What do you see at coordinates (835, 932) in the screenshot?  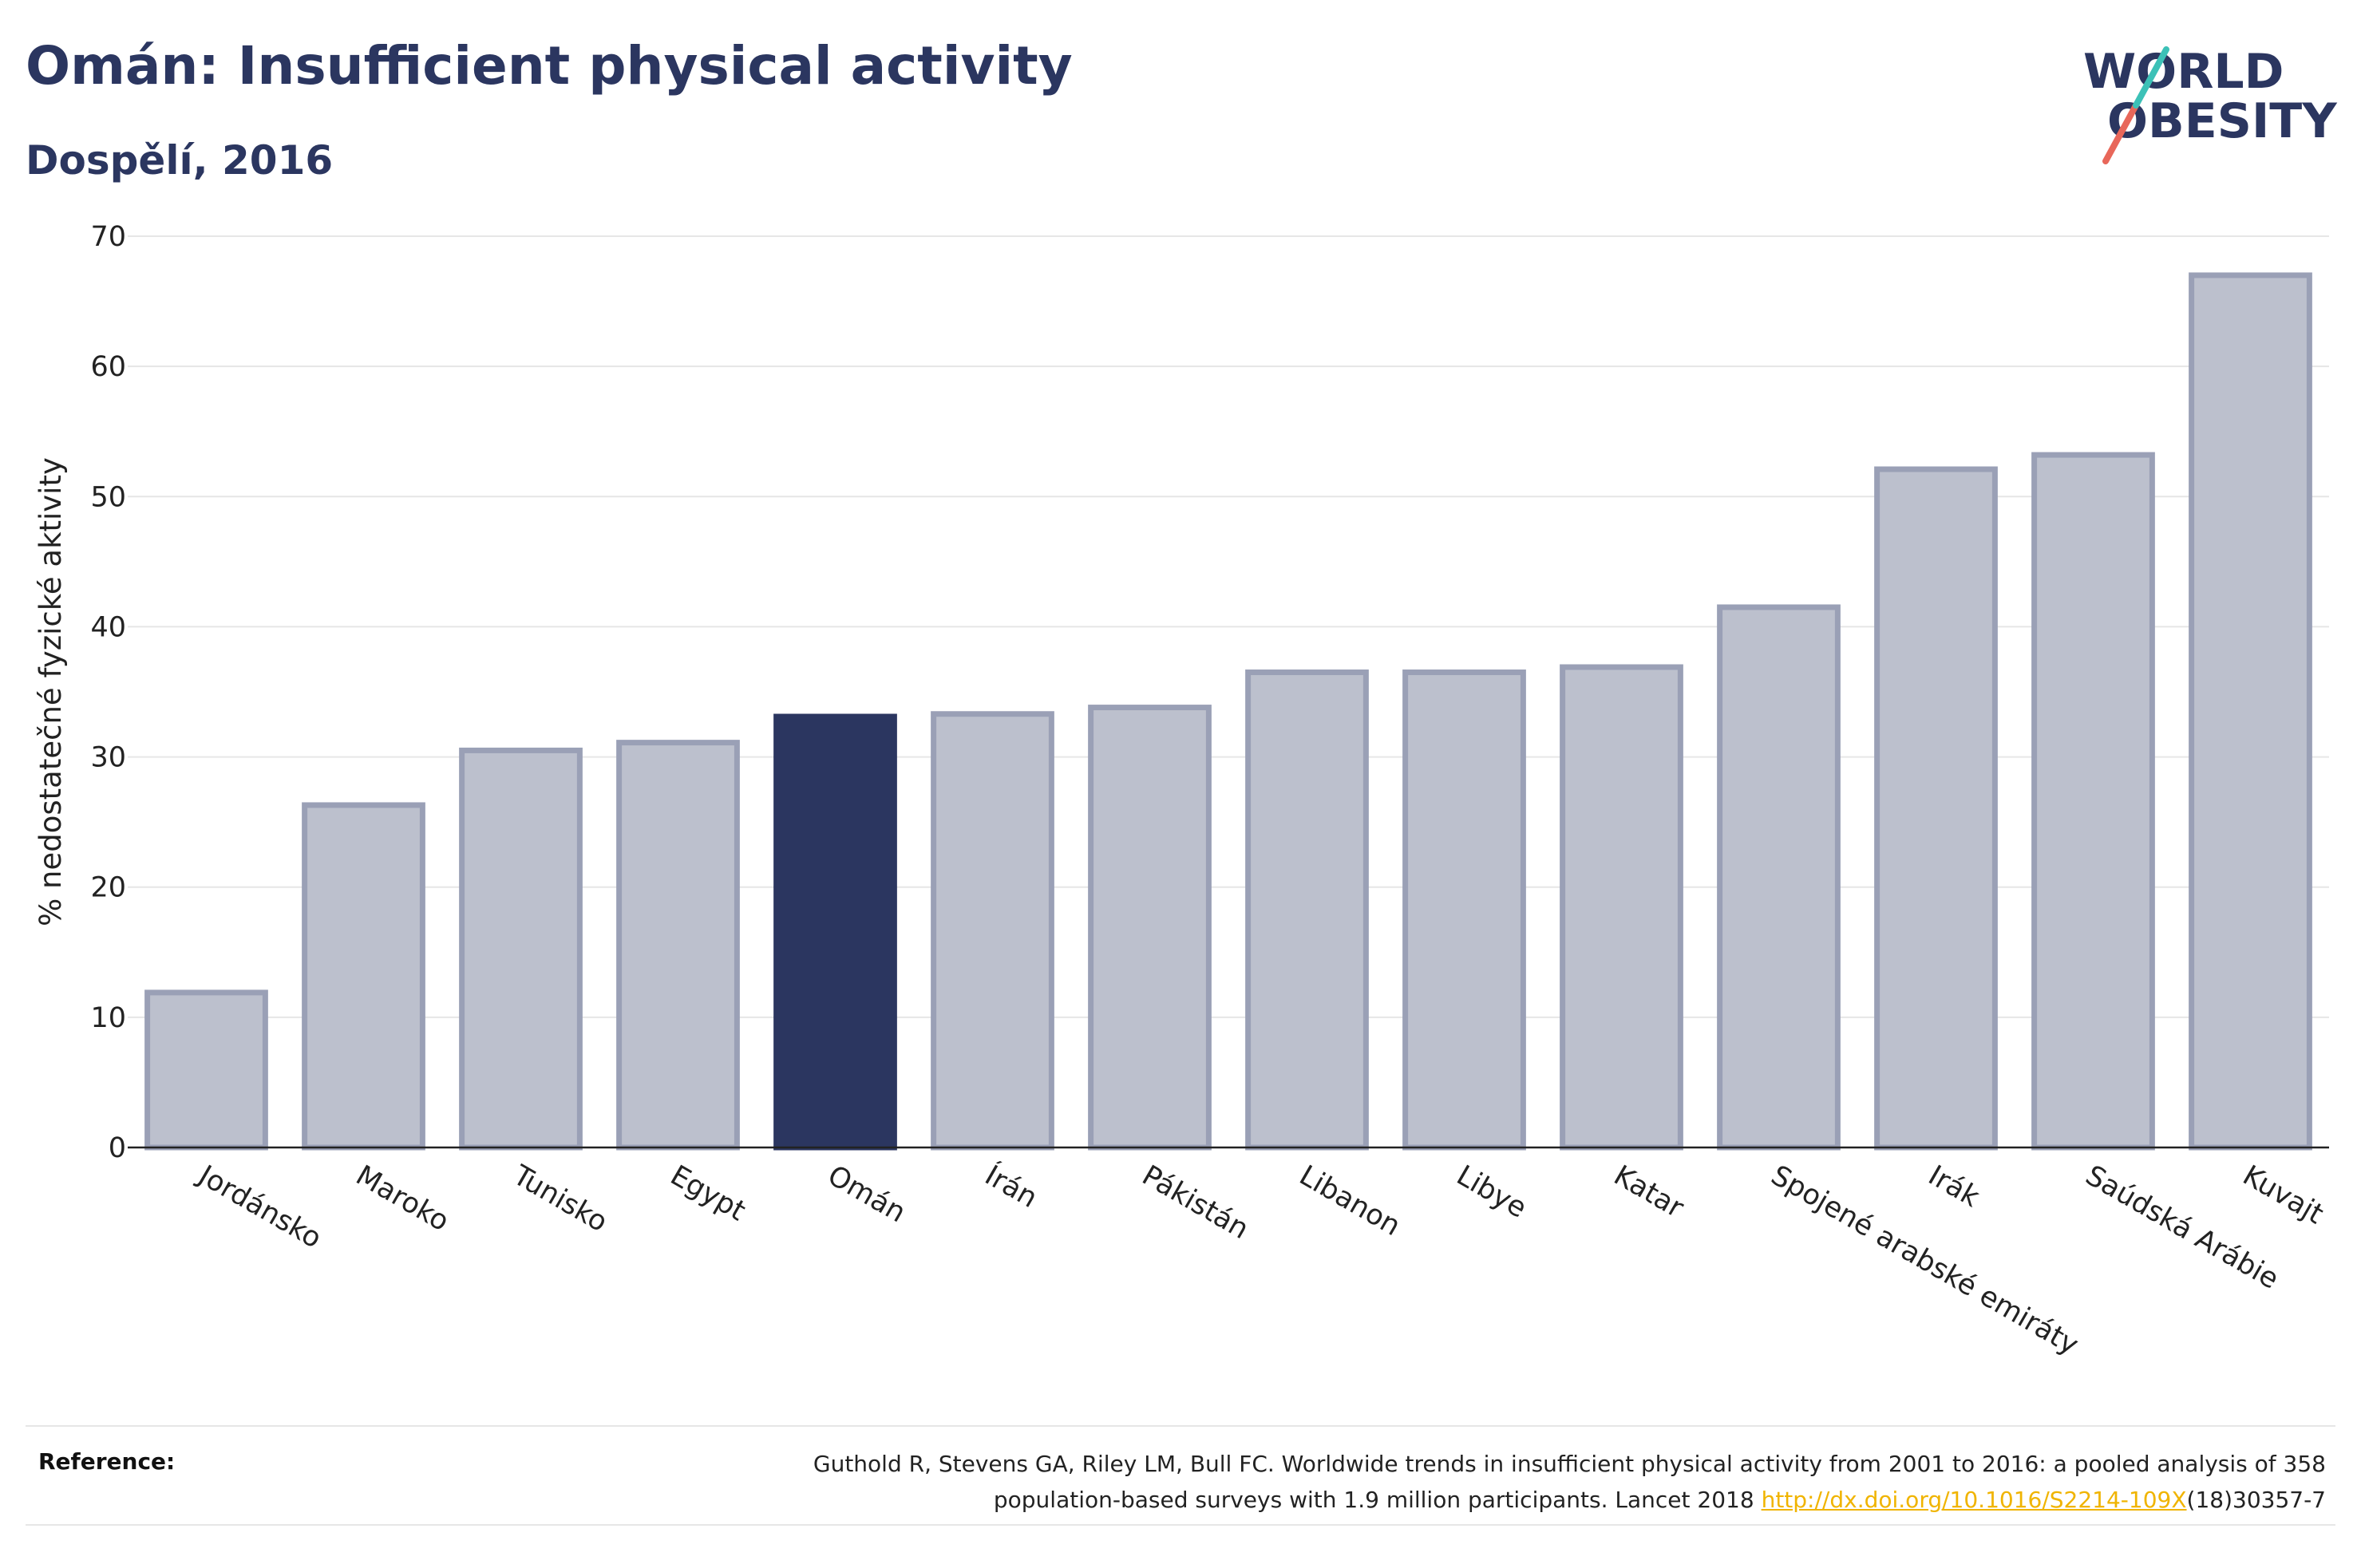 I see `bar-Omán` at bounding box center [835, 932].